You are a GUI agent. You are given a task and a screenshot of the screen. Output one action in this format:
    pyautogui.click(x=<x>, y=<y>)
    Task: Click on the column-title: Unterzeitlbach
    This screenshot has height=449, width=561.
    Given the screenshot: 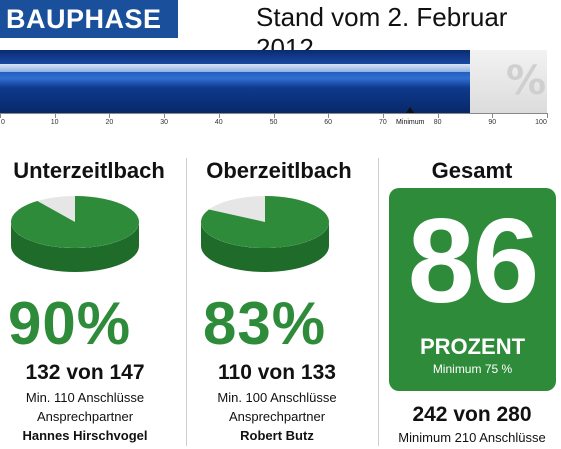 What is the action you would take?
    pyautogui.click(x=89, y=170)
    